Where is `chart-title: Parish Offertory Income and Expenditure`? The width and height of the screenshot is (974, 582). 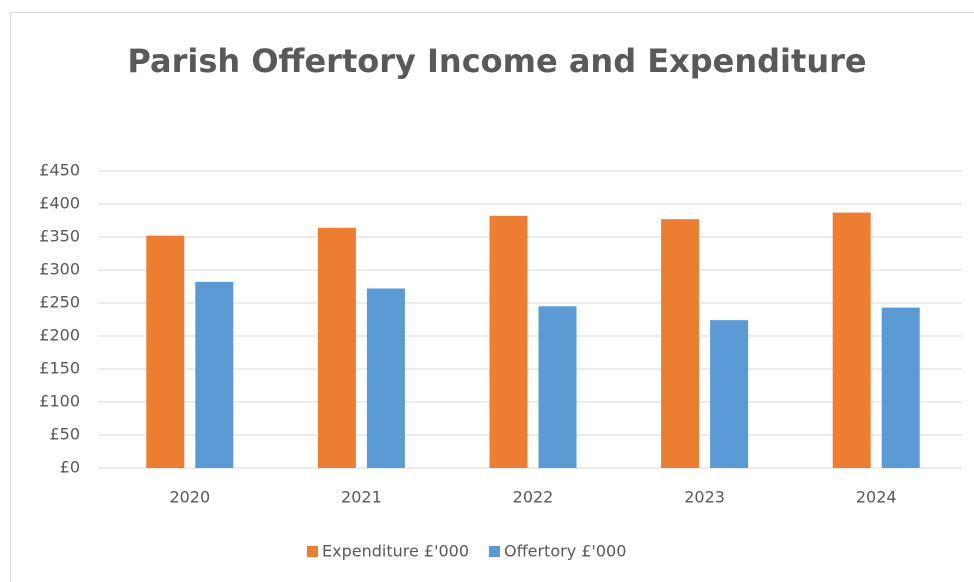 chart-title: Parish Offertory Income and Expenditure is located at coordinates (496, 61).